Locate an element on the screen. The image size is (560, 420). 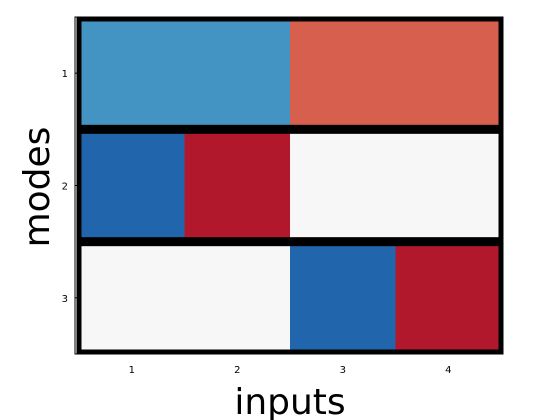
x-tick-labels: 1 2 3 4 is located at coordinates (290, 363).